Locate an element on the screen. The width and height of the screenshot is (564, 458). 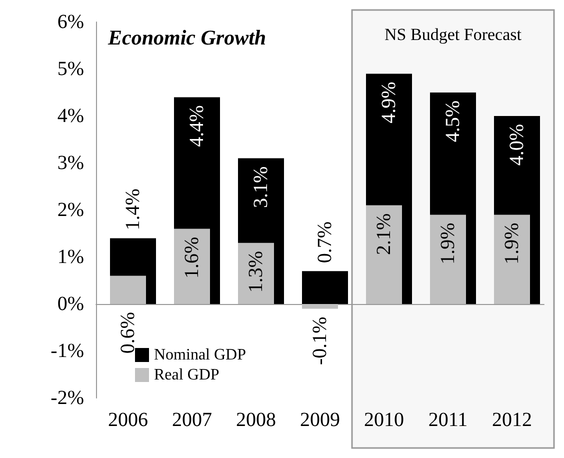
y-tick-label: 5% is located at coordinates (70, 69).